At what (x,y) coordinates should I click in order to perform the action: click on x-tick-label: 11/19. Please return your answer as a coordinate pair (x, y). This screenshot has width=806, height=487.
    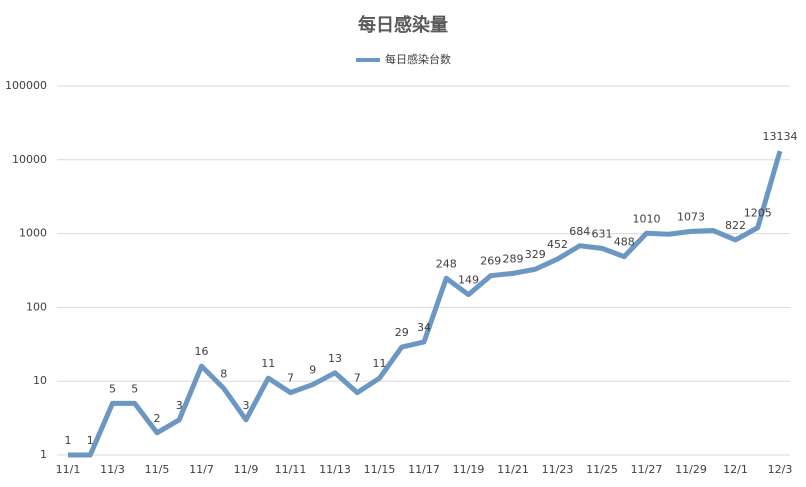
    Looking at the image, I should click on (469, 469).